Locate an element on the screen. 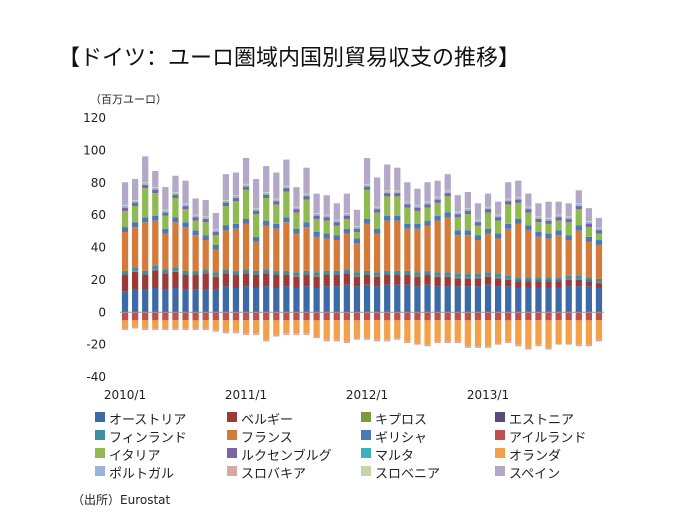 The image size is (700, 530). legend-label: オーストリア is located at coordinates (148, 420).